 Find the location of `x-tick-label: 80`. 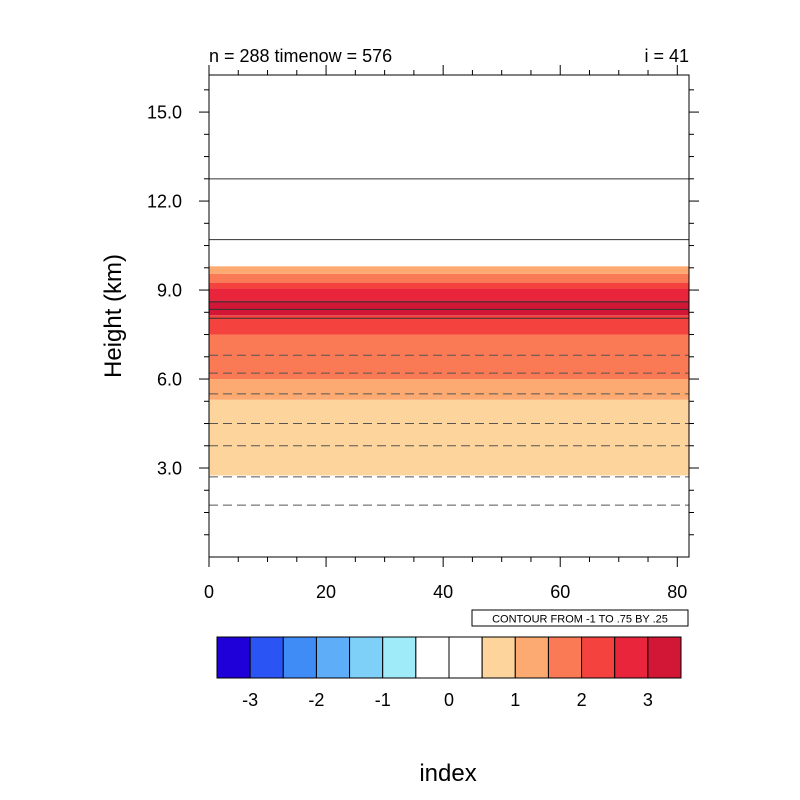

x-tick-label: 80 is located at coordinates (677, 592).